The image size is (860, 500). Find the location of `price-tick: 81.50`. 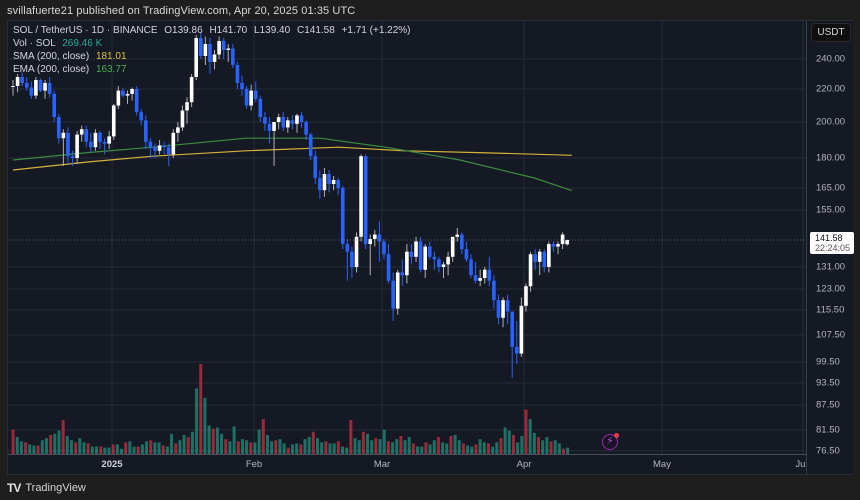

price-tick: 81.50 is located at coordinates (828, 430).